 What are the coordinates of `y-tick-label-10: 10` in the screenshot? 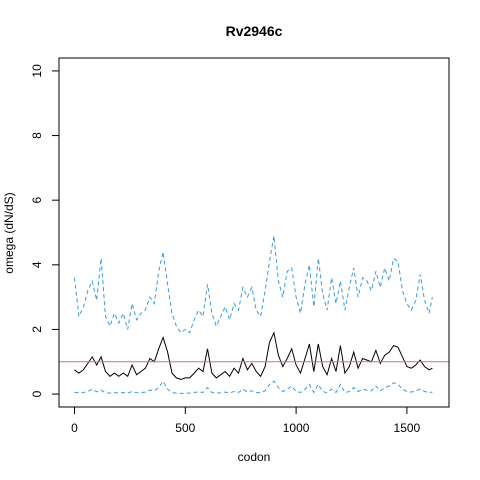 It's located at (37, 71).